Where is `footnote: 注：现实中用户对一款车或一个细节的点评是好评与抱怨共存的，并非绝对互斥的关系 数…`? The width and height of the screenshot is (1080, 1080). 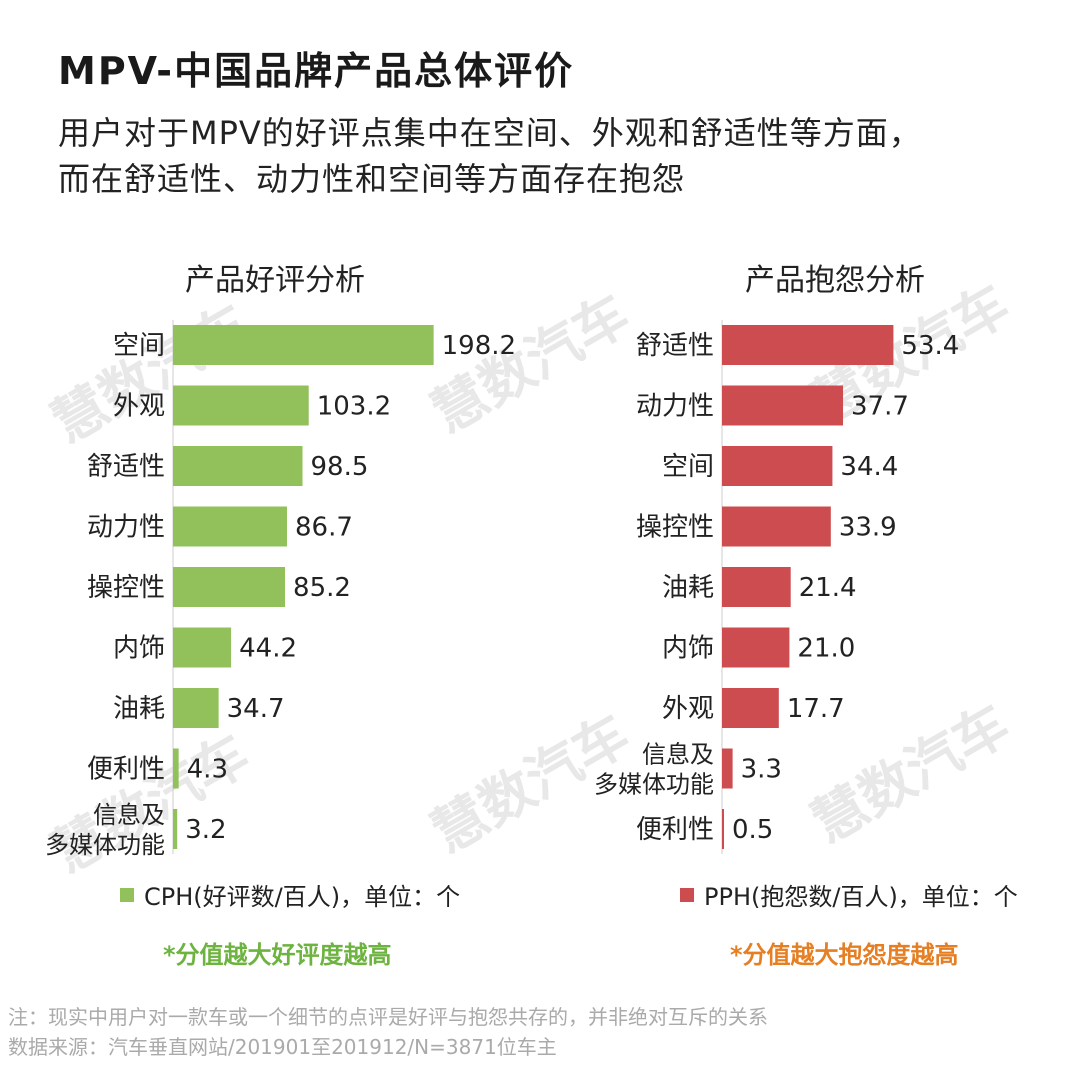
footnote: 注：现实中用户对一款车或一个细节的点评是好评与抱怨共存的，并非绝对互斥的关系 数… is located at coordinates (388, 1032).